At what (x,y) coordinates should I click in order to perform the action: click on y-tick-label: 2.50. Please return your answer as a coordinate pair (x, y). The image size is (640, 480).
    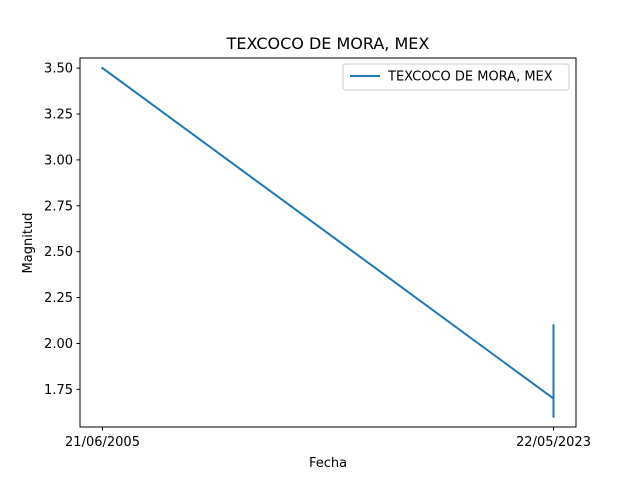
    Looking at the image, I should click on (58, 252).